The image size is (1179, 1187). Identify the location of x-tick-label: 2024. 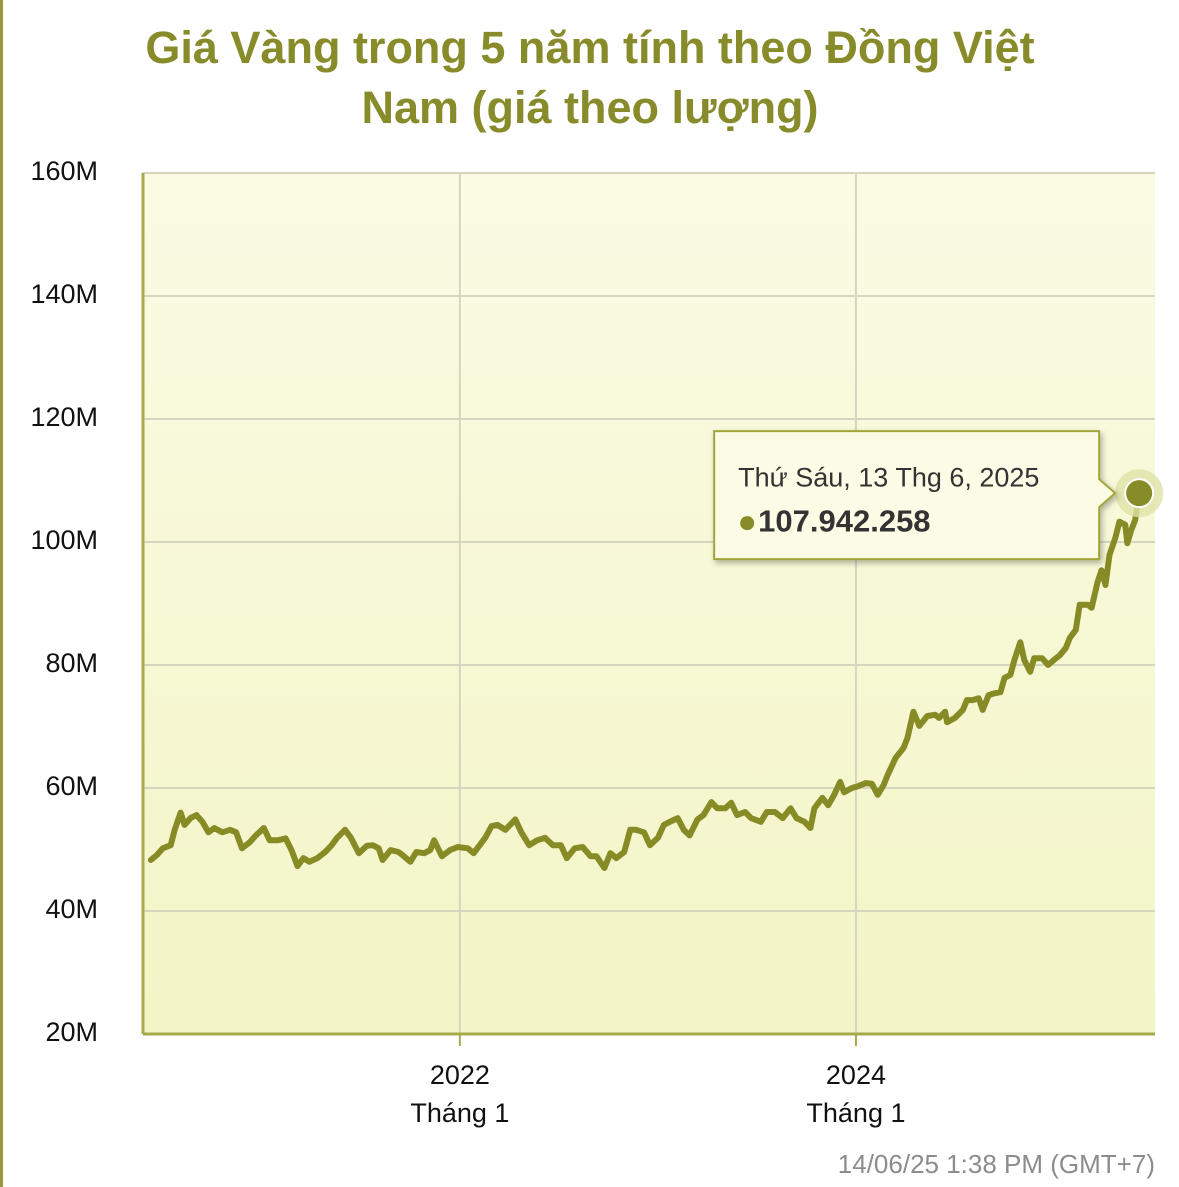
(856, 1075).